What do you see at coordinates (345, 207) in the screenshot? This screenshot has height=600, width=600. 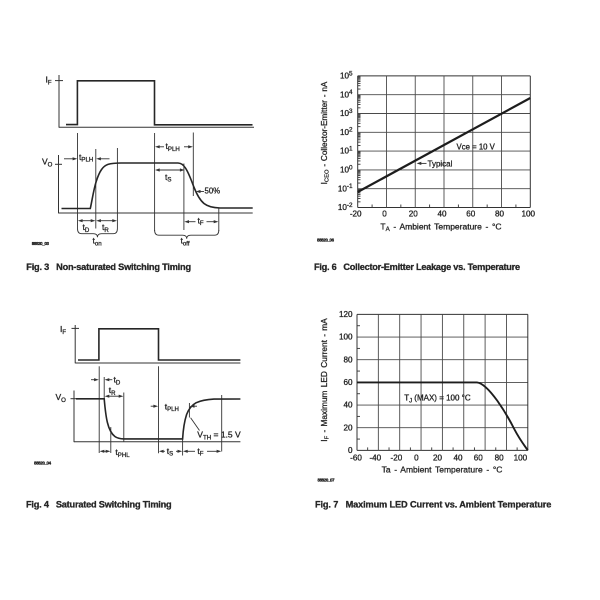 I see `svg-text: 10-2` at bounding box center [345, 207].